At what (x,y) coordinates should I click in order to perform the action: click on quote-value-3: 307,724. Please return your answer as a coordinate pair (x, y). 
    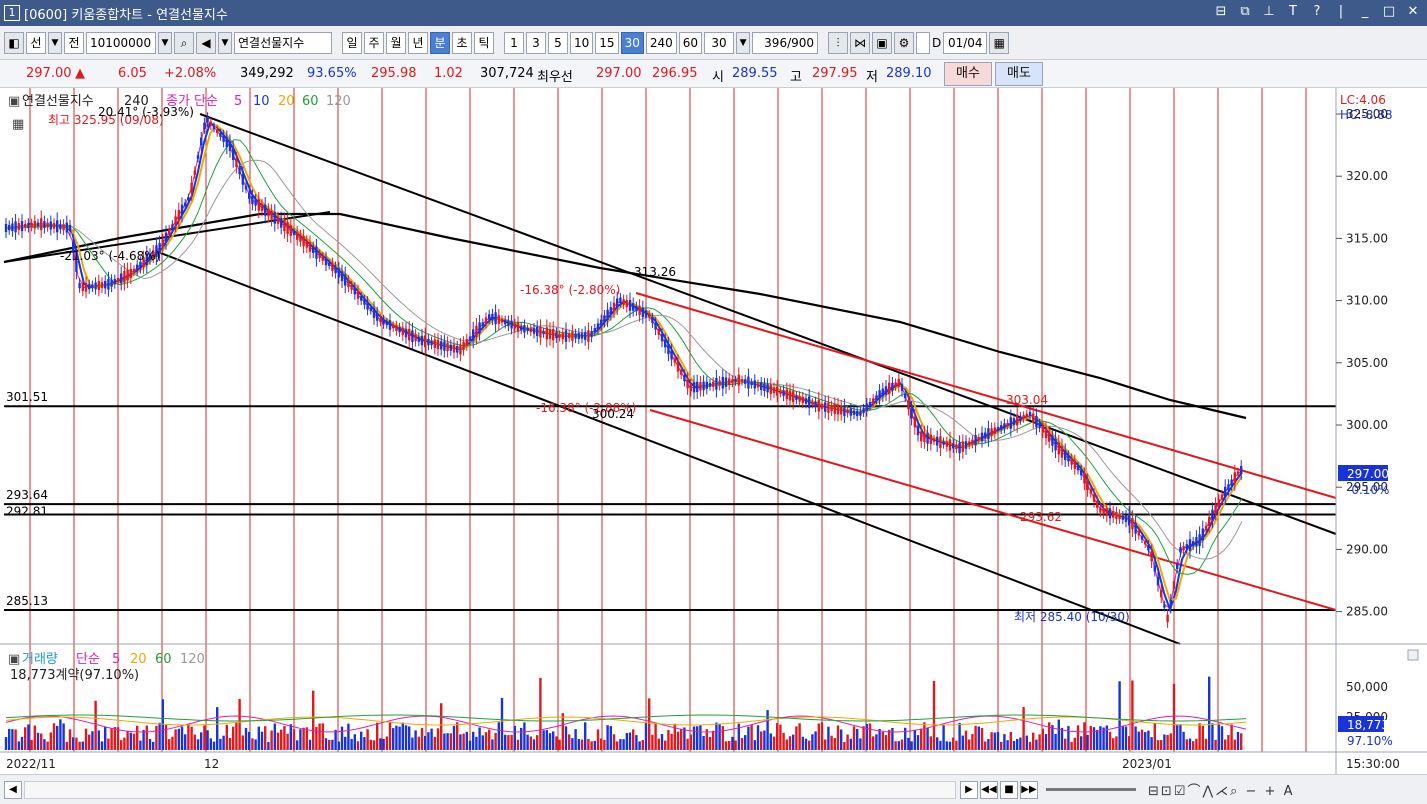
    Looking at the image, I should click on (507, 73).